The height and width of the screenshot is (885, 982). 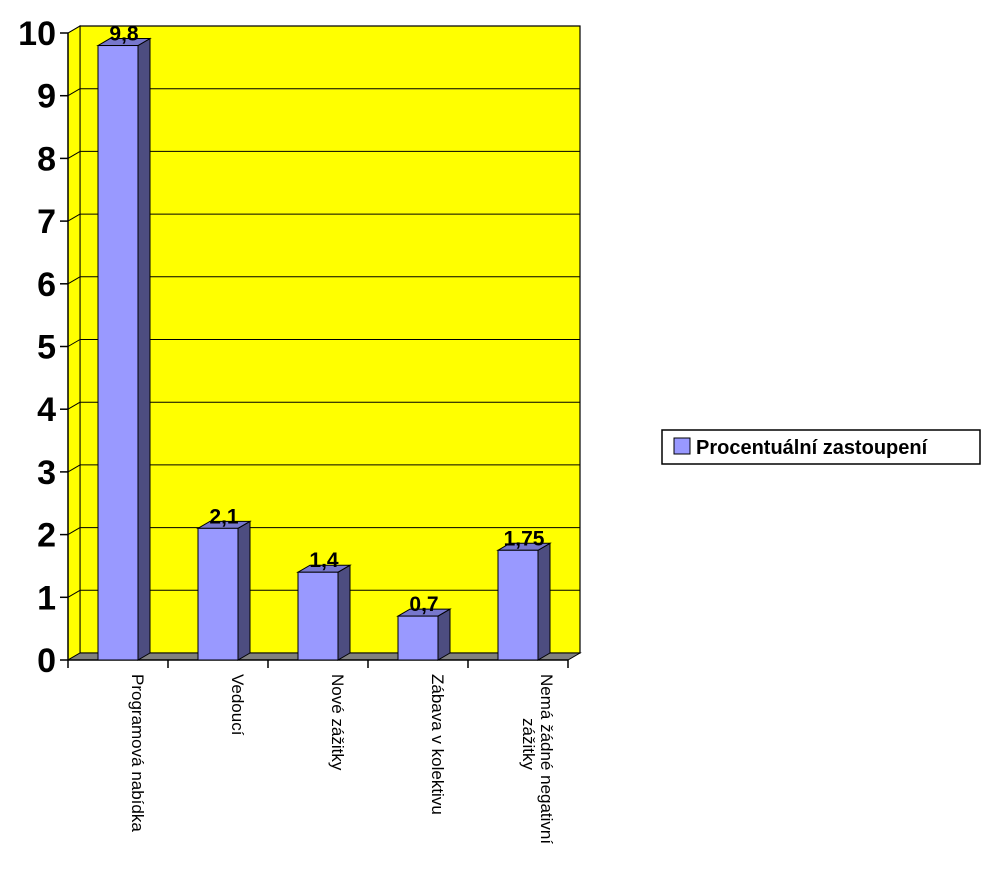 What do you see at coordinates (46, 536) in the screenshot?
I see `y-tick-label: 2` at bounding box center [46, 536].